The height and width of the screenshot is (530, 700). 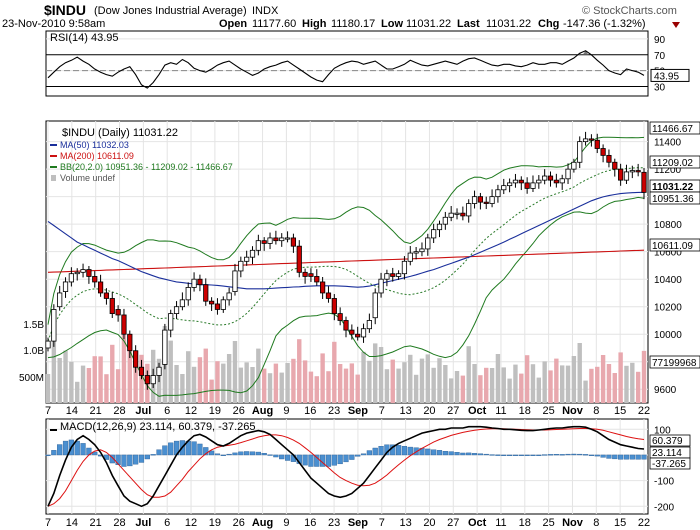 What do you see at coordinates (88, 178) in the screenshot?
I see `legend-volume: Volume undef` at bounding box center [88, 178].